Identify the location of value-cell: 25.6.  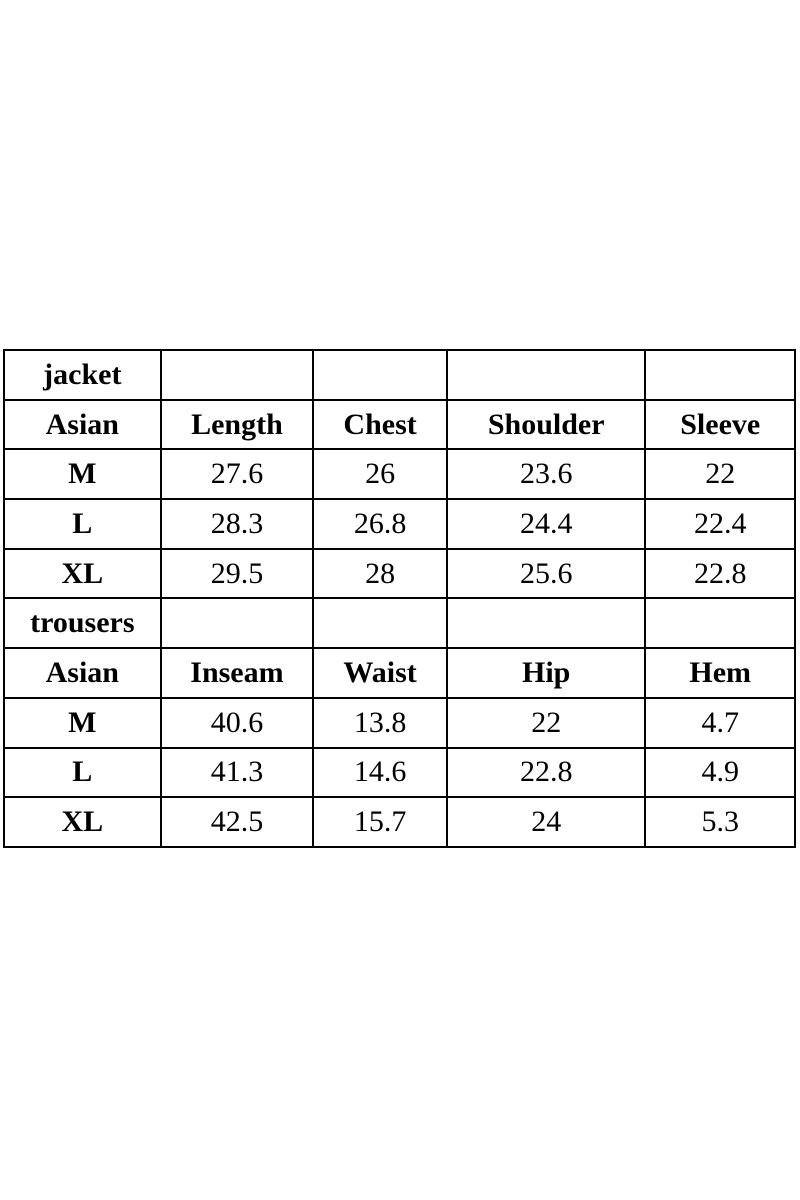
(546, 573).